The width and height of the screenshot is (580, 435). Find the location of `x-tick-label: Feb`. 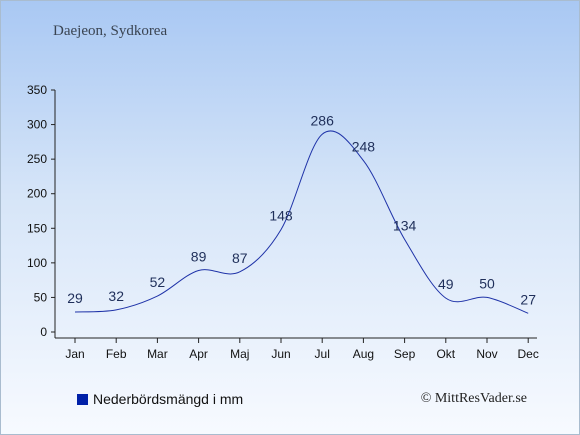

x-tick-label: Feb is located at coordinates (116, 354).